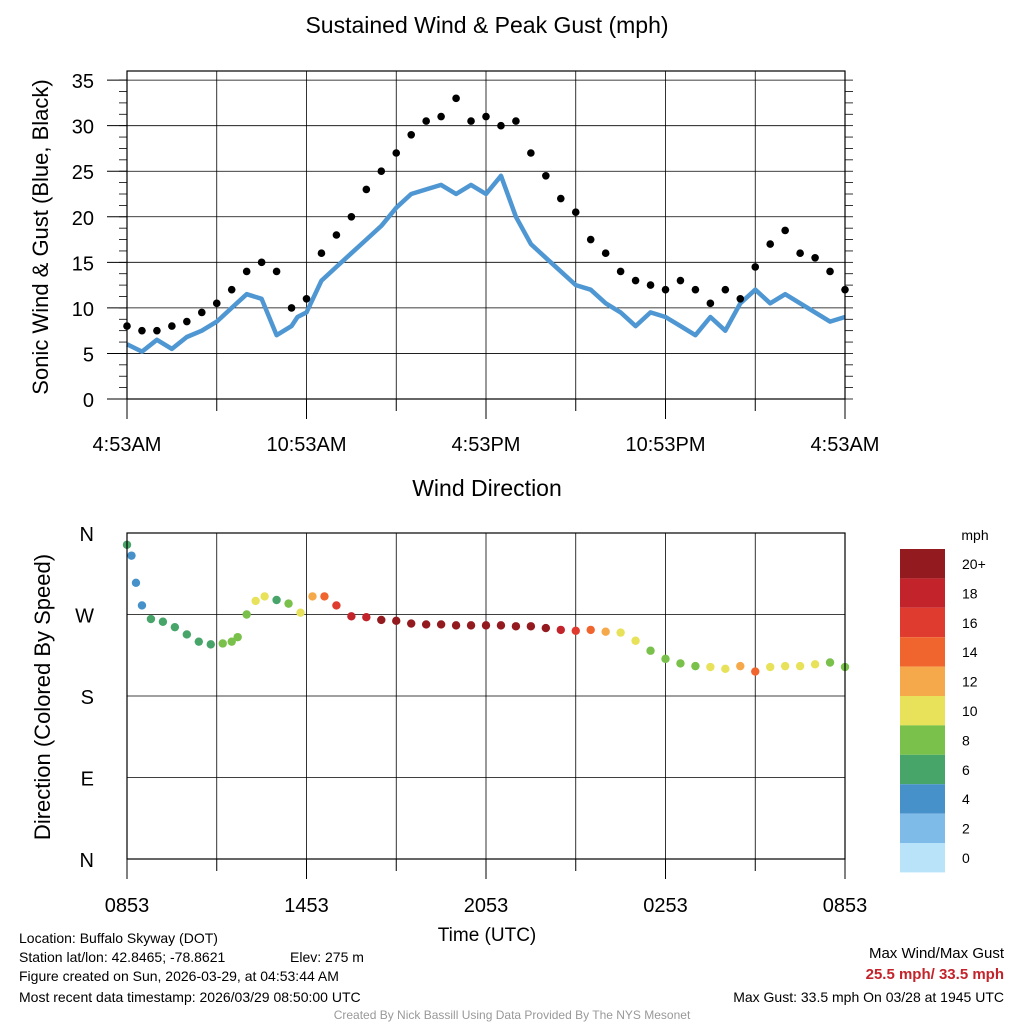 The height and width of the screenshot is (1024, 1024). What do you see at coordinates (84, 617) in the screenshot?
I see `direction-ytick-label: W` at bounding box center [84, 617].